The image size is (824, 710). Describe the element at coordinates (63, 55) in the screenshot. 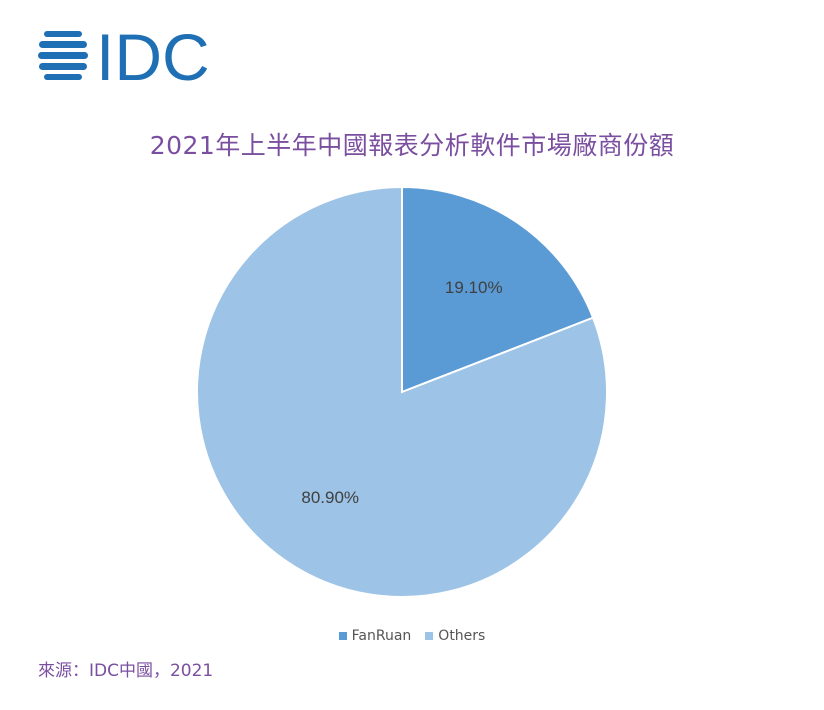

I see `idc-globe-icon` at that location.